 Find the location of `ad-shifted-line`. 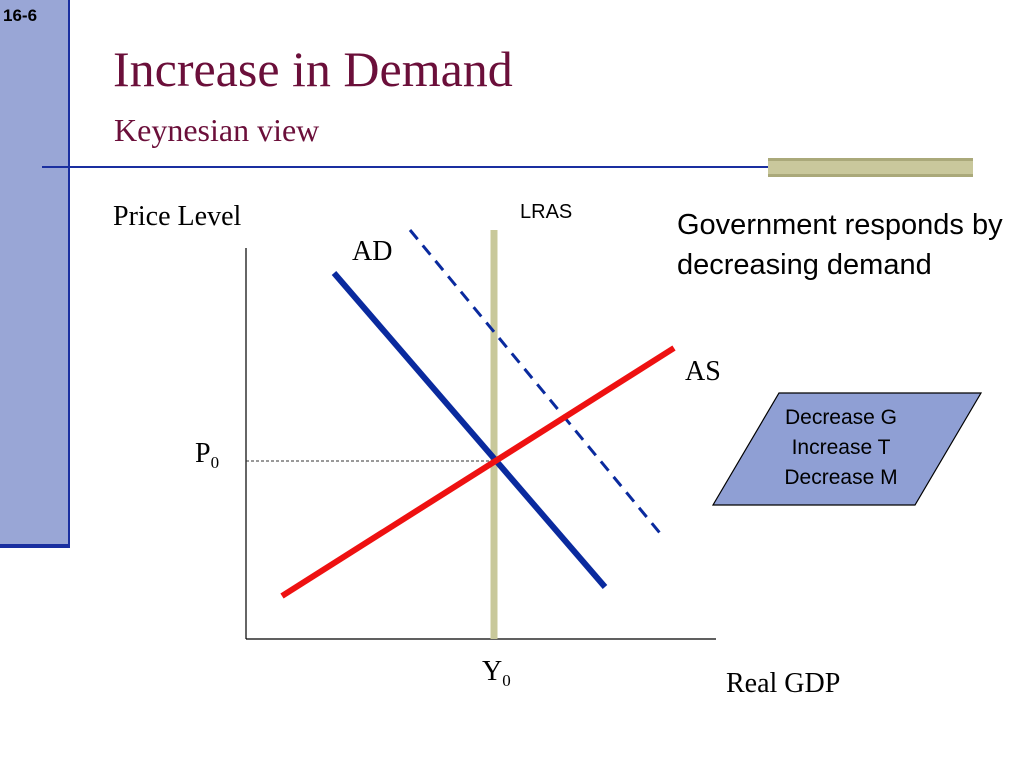

ad-shifted-line is located at coordinates (537, 384).